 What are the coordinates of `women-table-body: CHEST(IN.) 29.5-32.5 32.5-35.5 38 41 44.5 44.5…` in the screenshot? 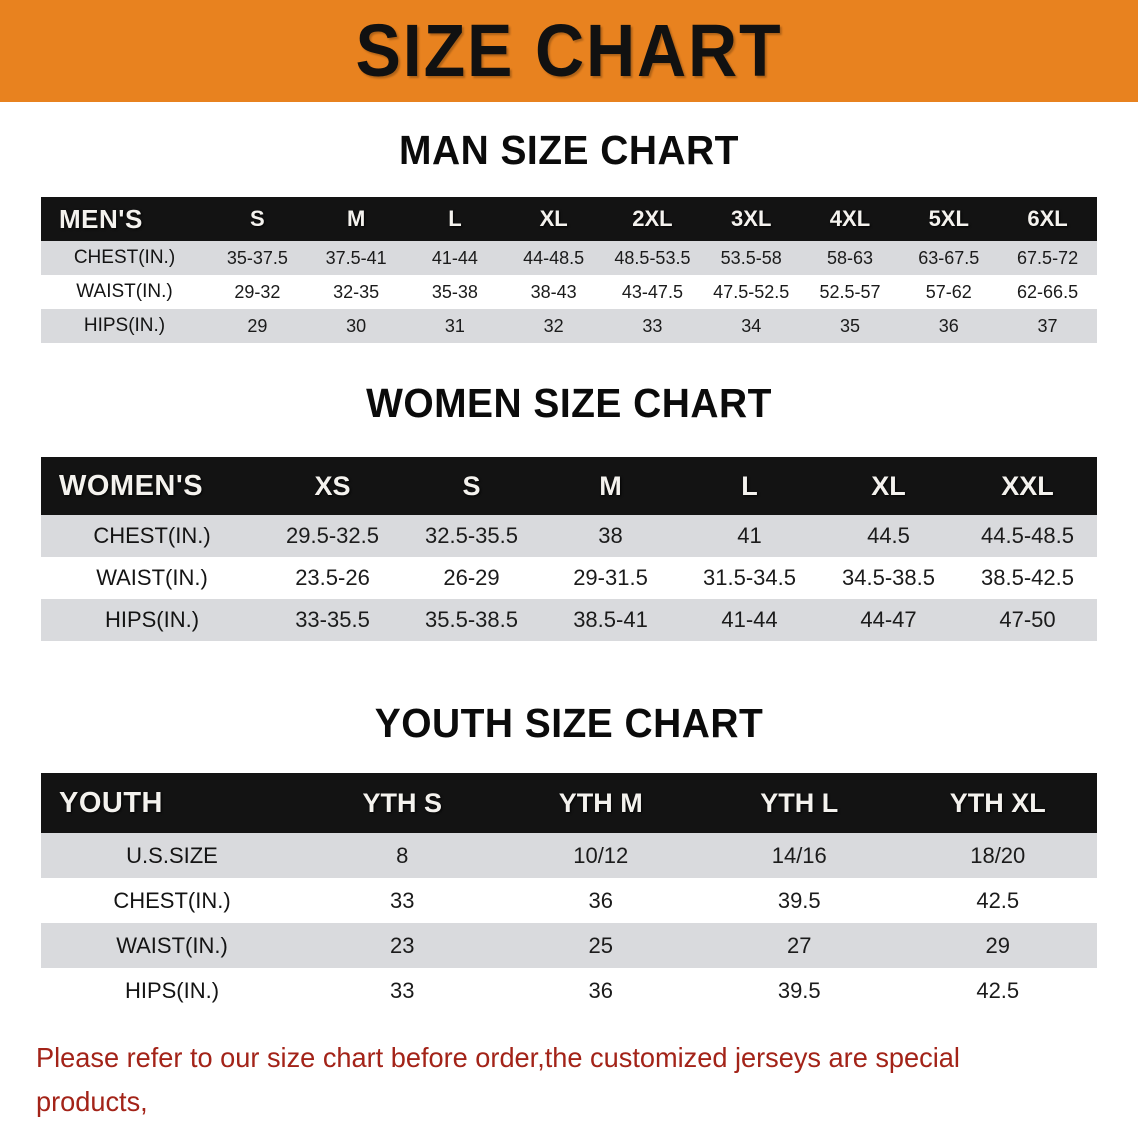 It's located at (569, 578).